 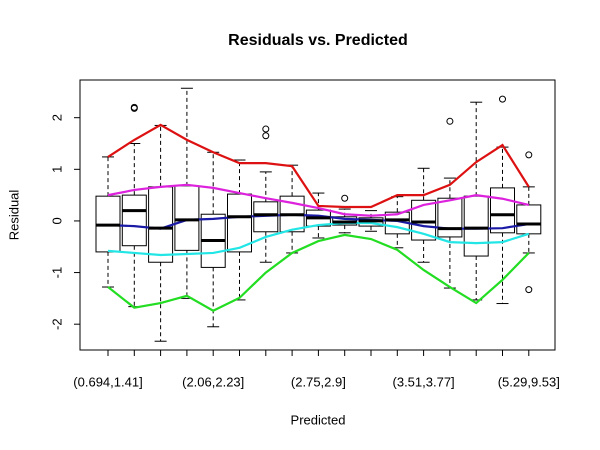 What do you see at coordinates (529, 381) in the screenshot?
I see `x-tick-label: (5.29,9.53]` at bounding box center [529, 381].